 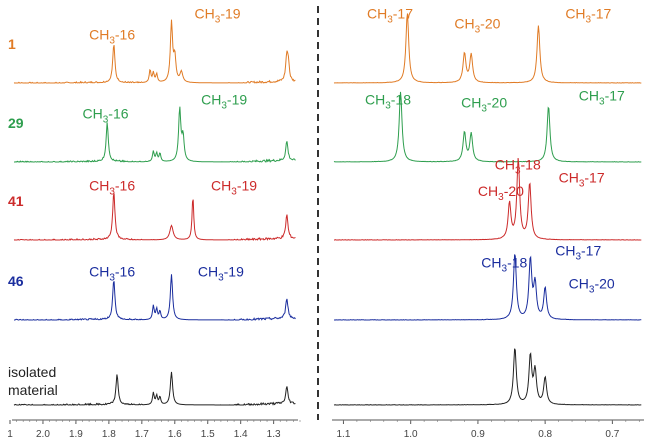 What do you see at coordinates (241, 434) in the screenshot?
I see `left-tick-label: 1.4` at bounding box center [241, 434].